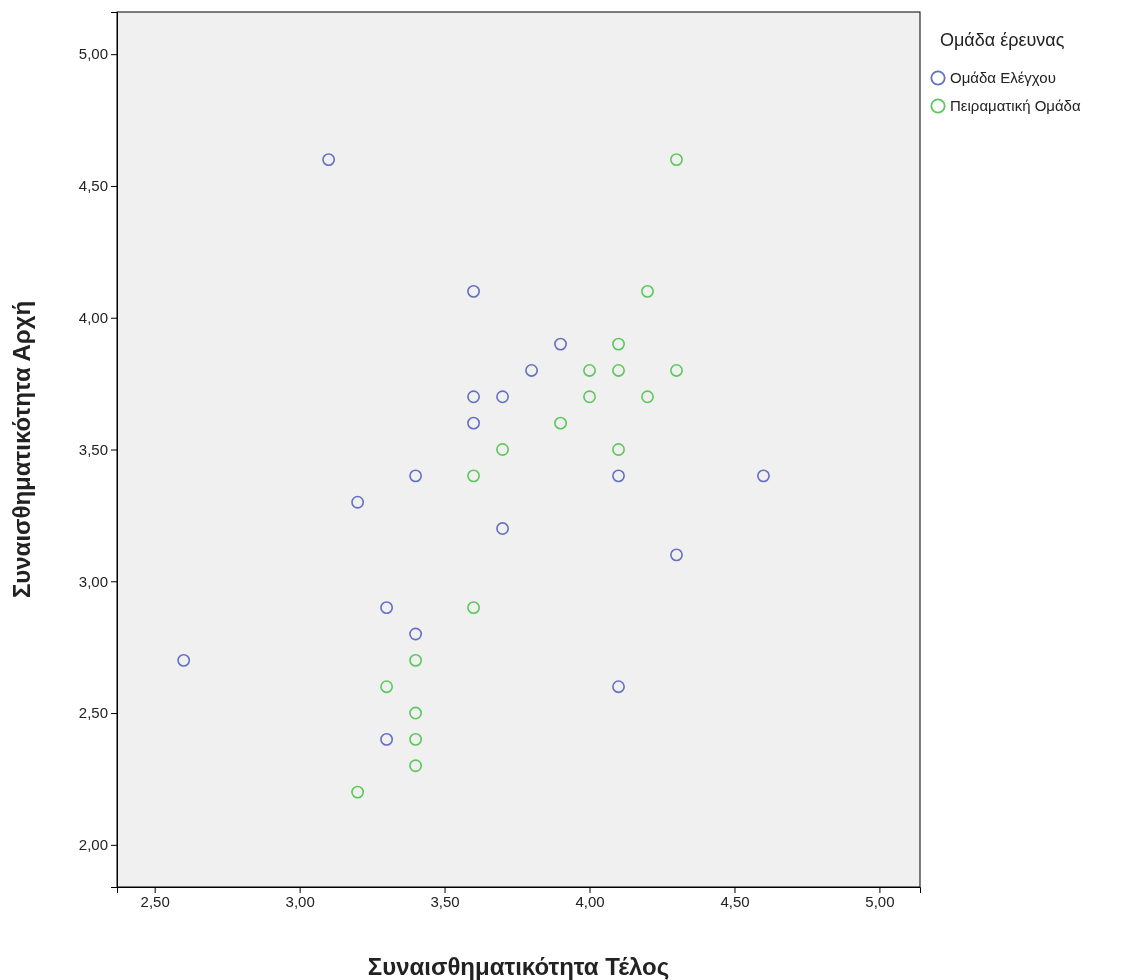 The image size is (1143, 980). I want to click on x-tick-label: 3,50, so click(445, 901).